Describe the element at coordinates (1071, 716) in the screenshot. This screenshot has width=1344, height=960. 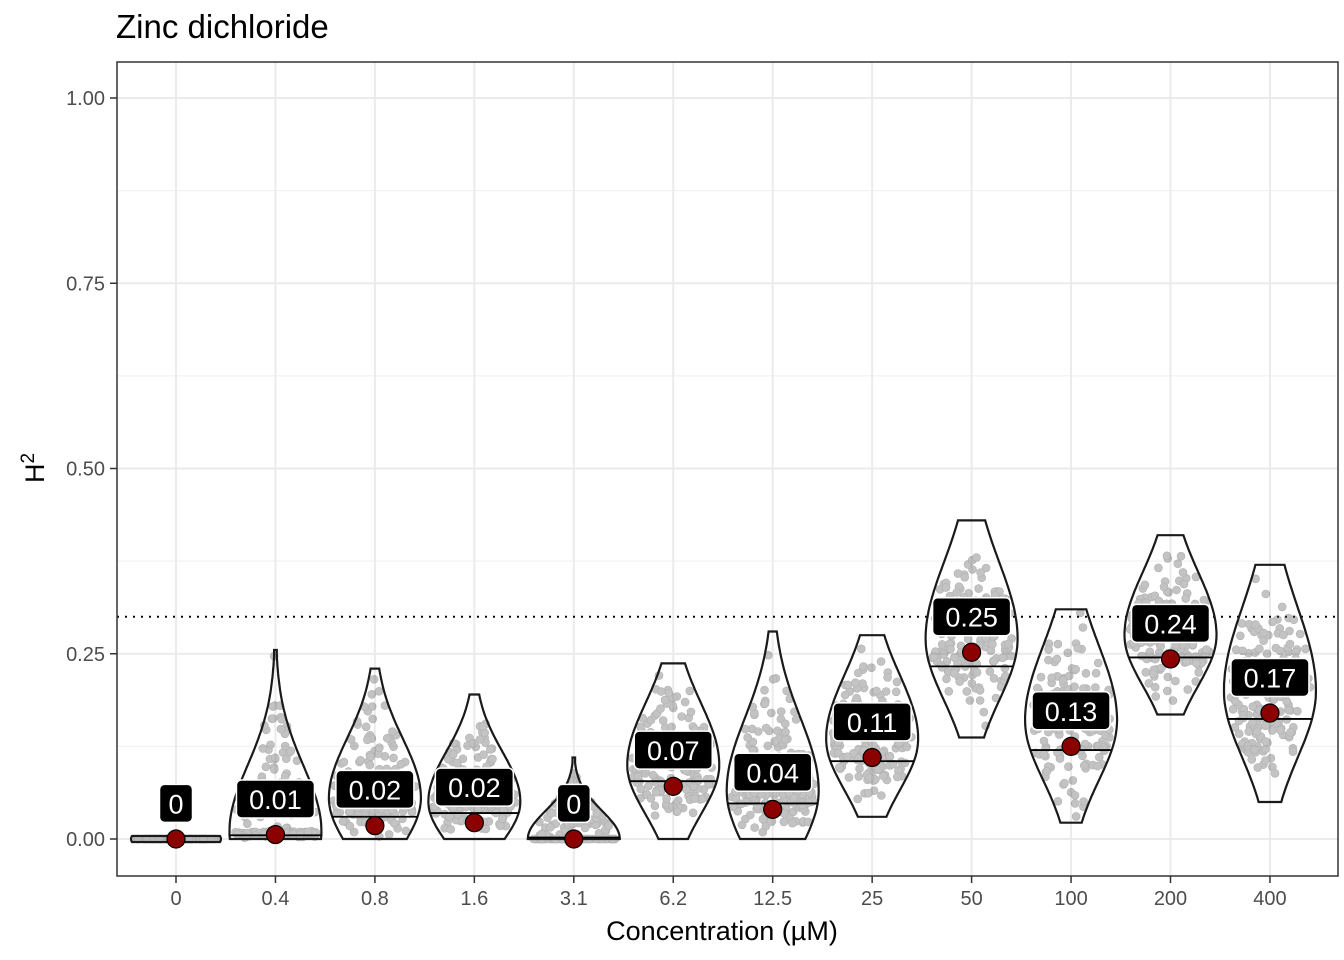
I see `violin-group: 0.13` at that location.